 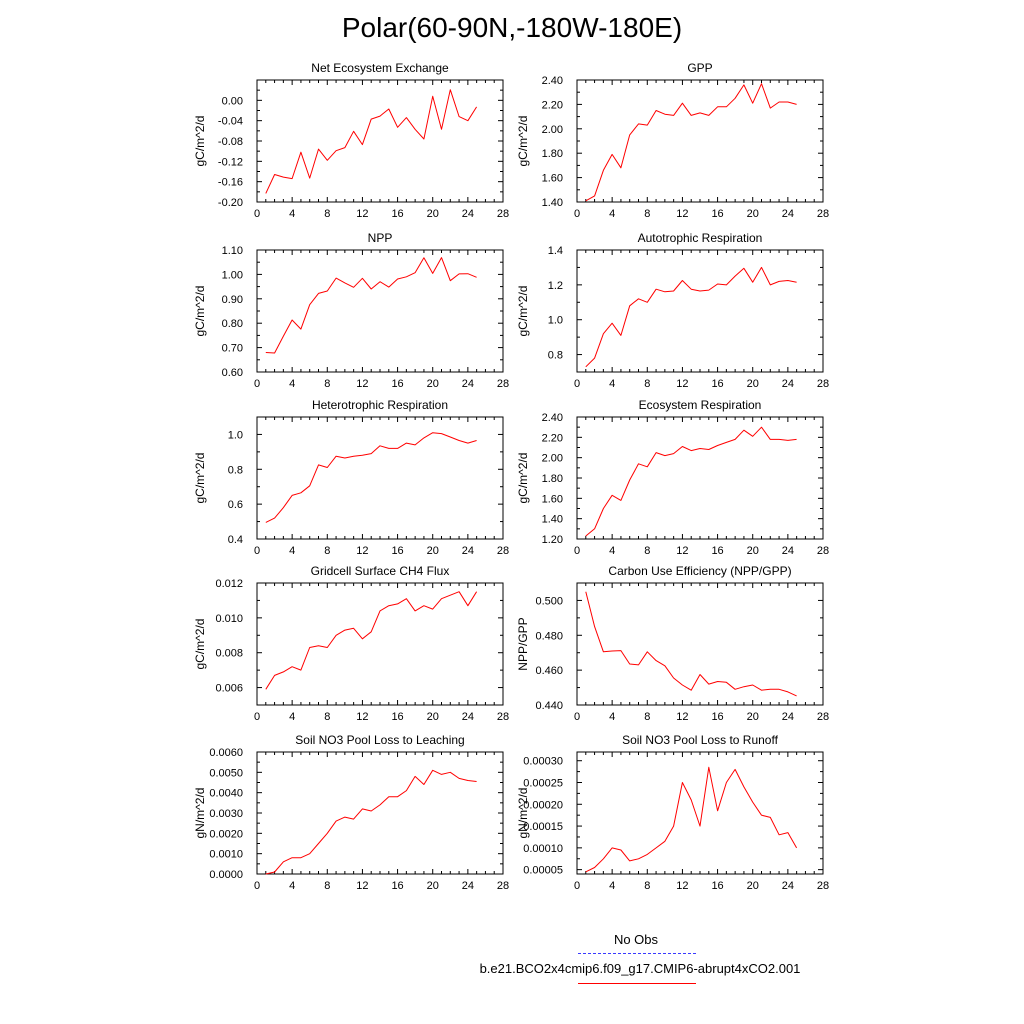 What do you see at coordinates (226, 875) in the screenshot?
I see `y-tick-label: 0.0000` at bounding box center [226, 875].